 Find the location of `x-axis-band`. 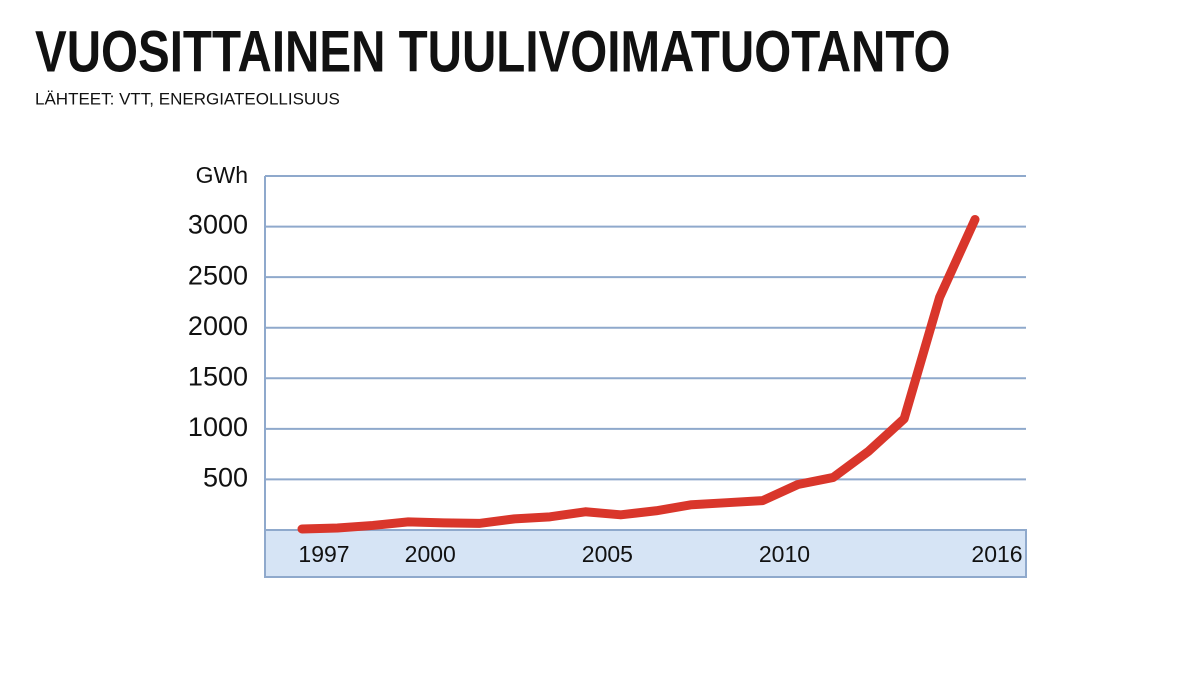

x-axis-band is located at coordinates (645, 553).